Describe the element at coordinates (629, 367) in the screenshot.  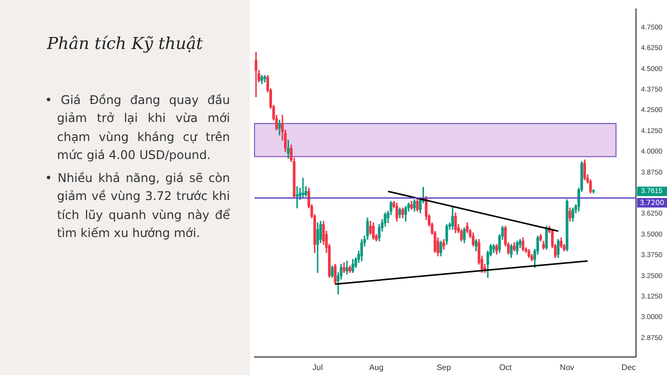
I see `x-tick-label: Dec` at that location.